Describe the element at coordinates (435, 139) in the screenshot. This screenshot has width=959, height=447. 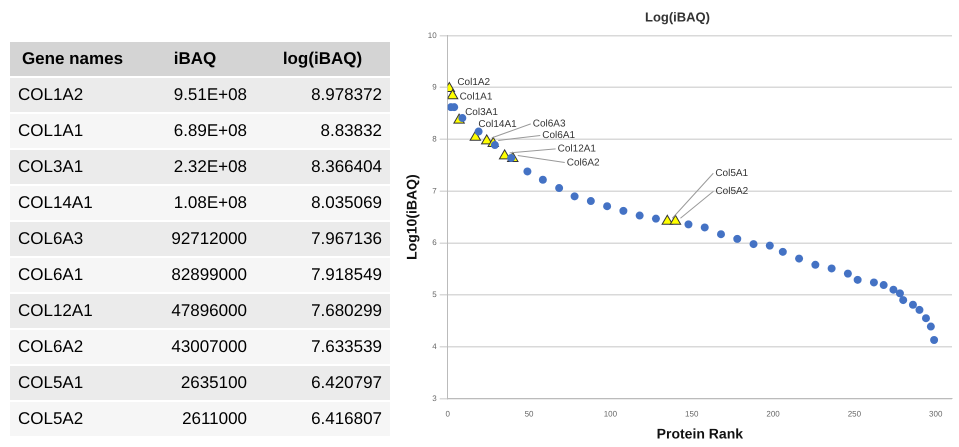
I see `y-tick-label: 8` at that location.